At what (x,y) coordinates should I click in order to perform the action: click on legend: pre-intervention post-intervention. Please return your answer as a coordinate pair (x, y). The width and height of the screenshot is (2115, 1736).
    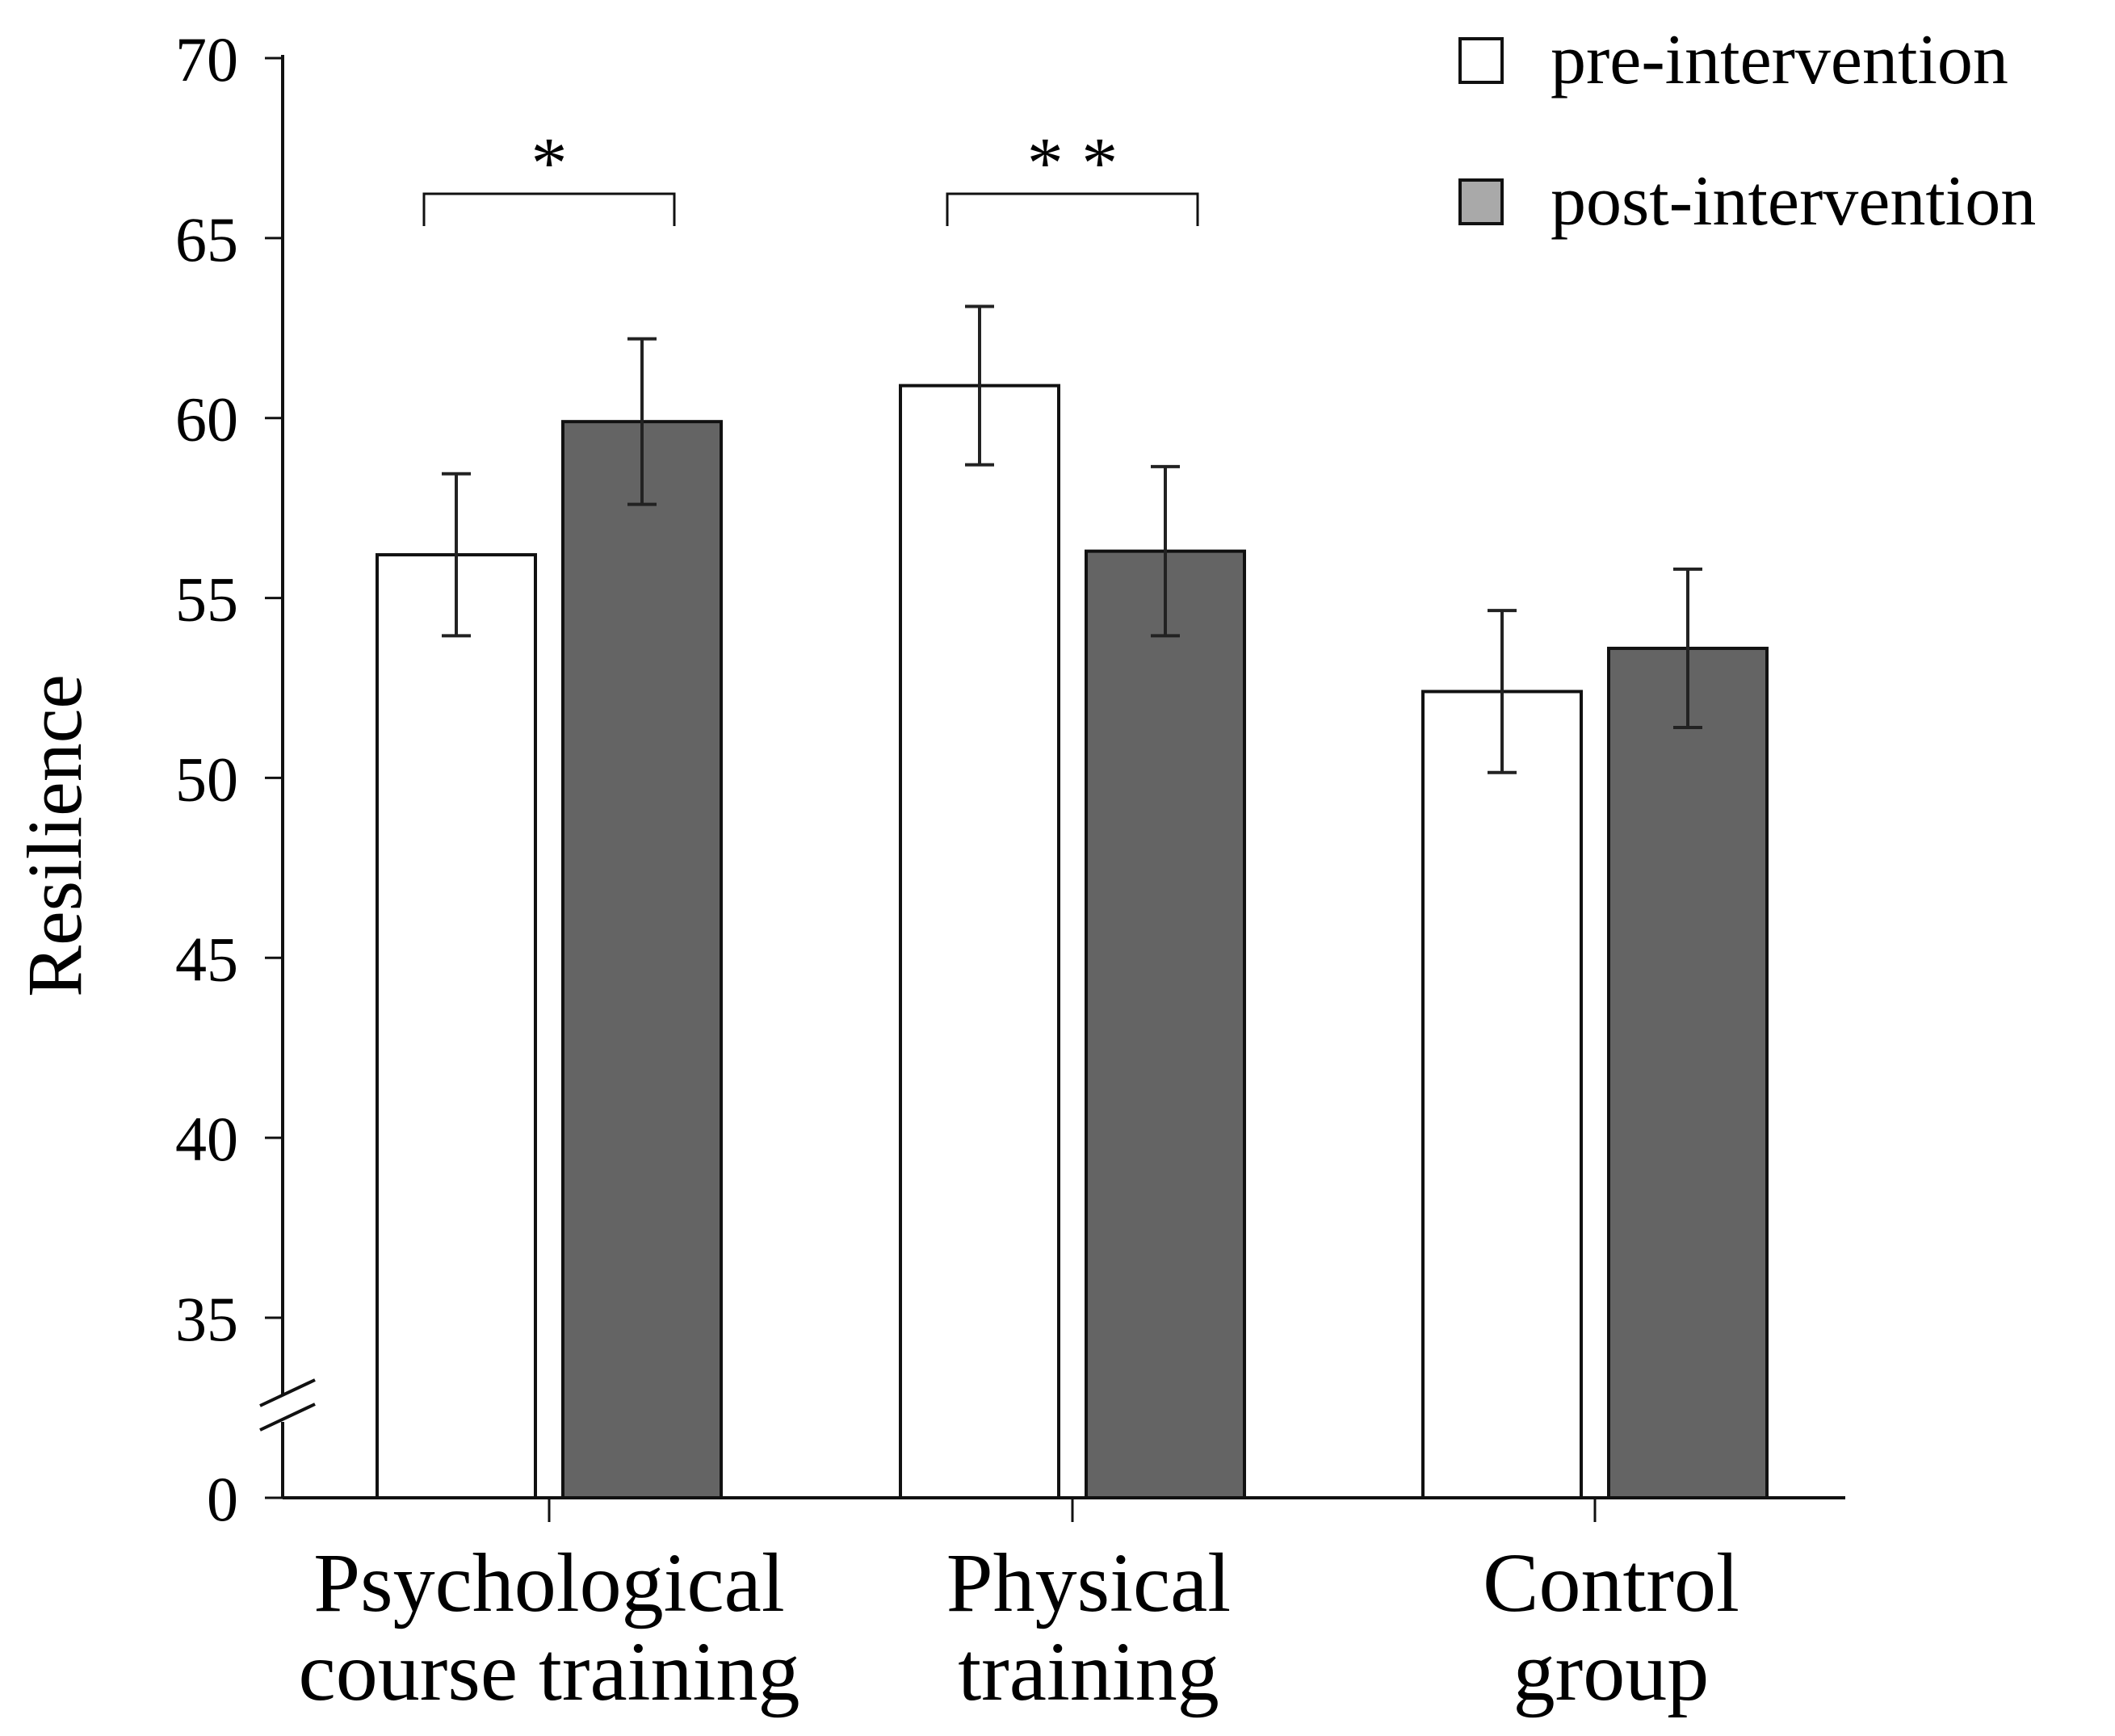
    Looking at the image, I should click on (1747, 131).